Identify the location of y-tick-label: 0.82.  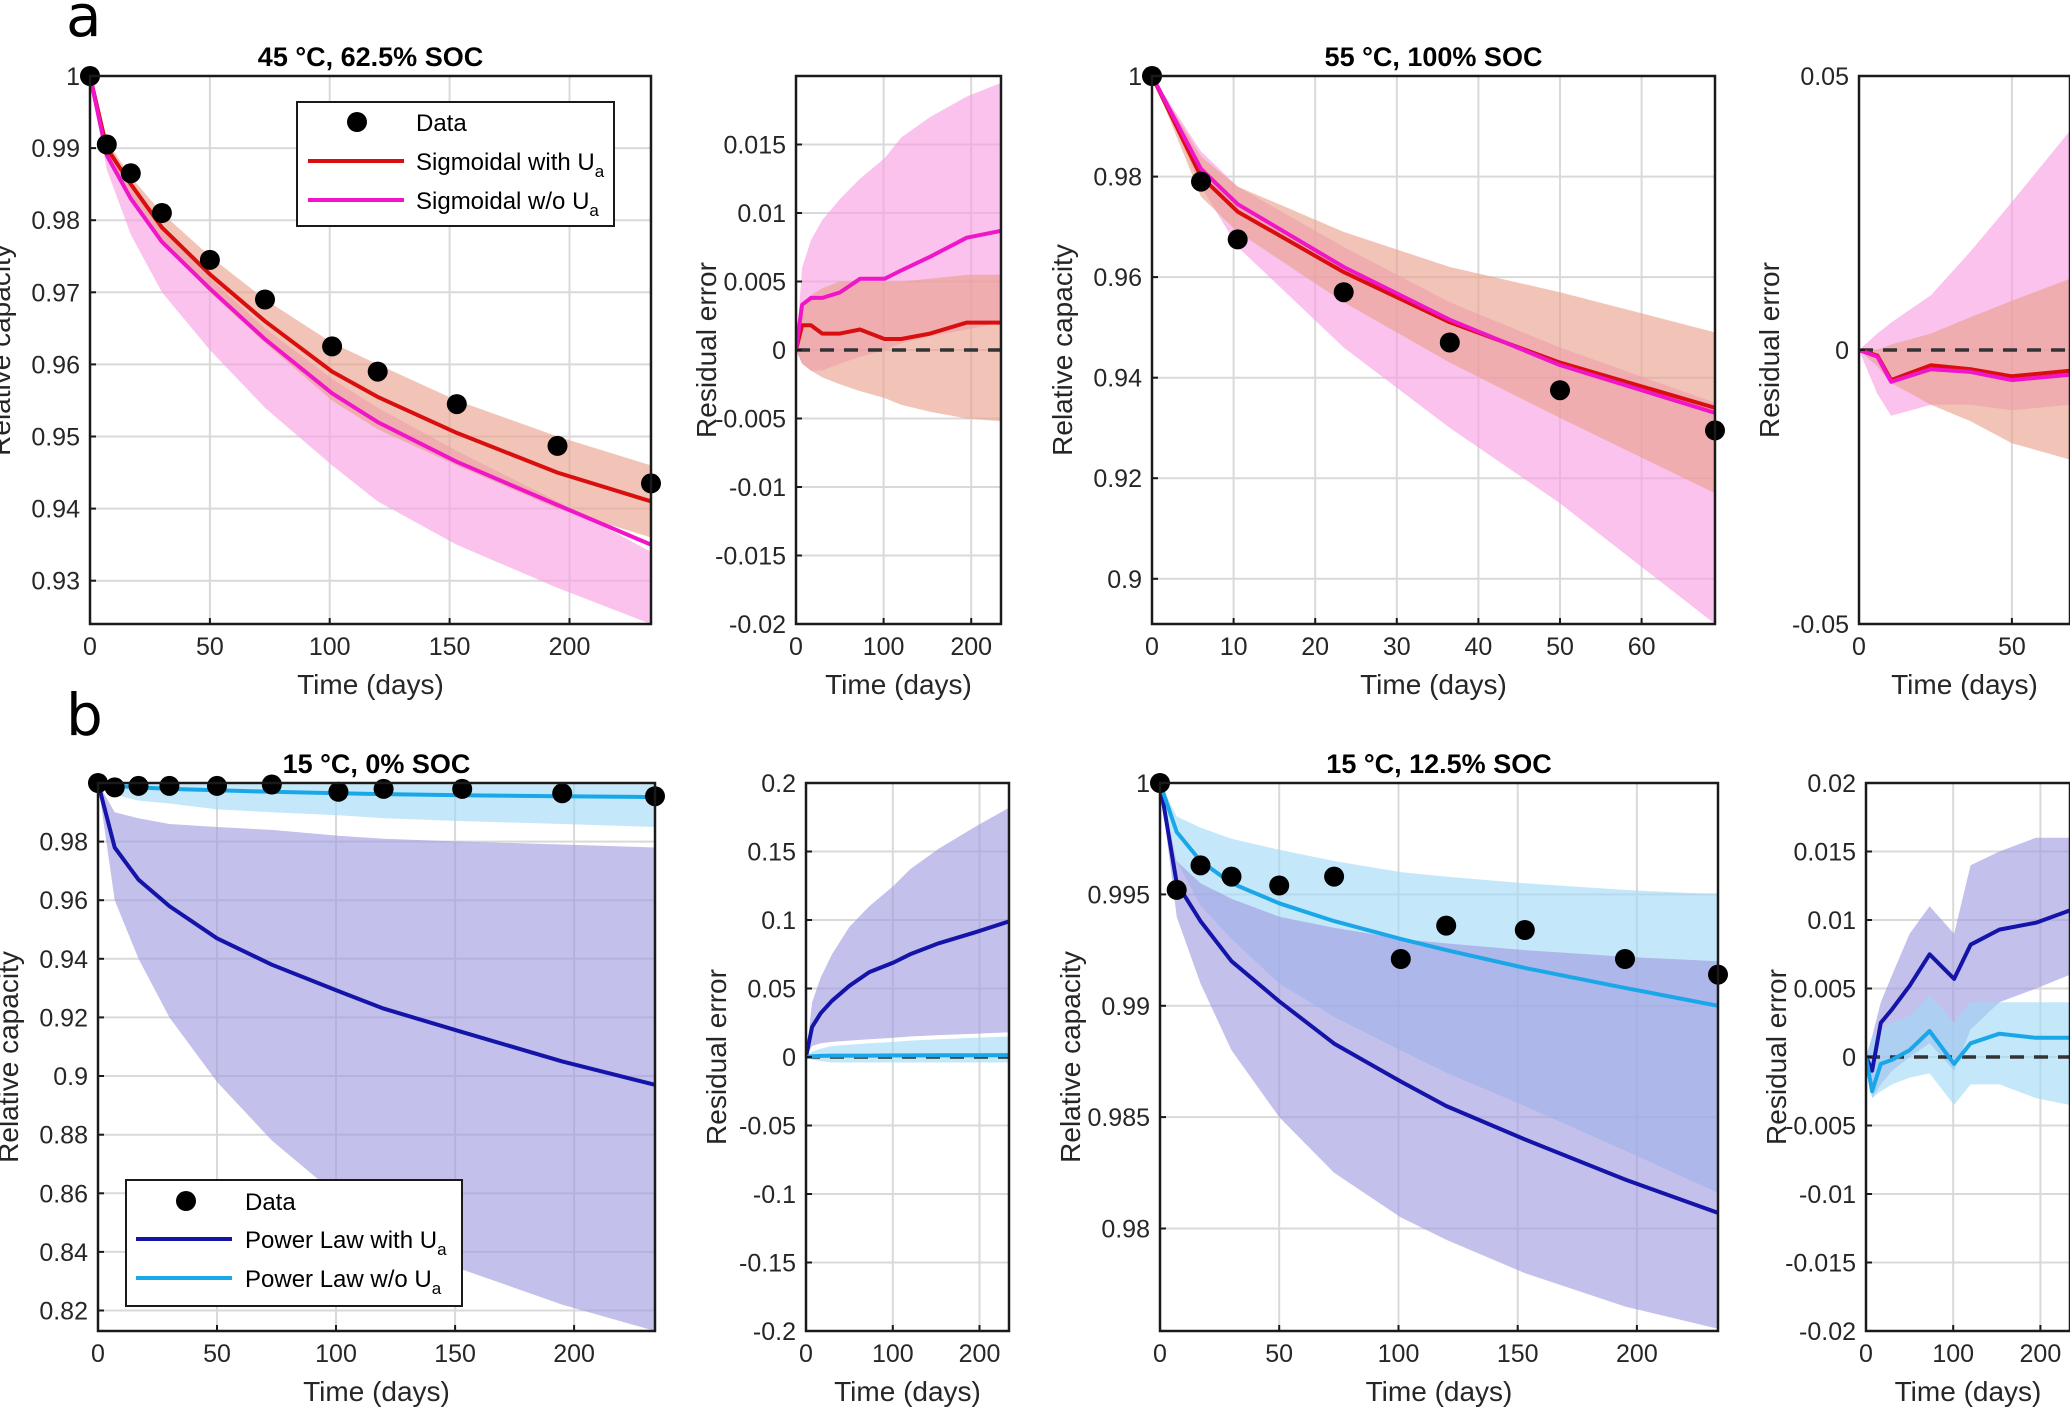
(63, 1312).